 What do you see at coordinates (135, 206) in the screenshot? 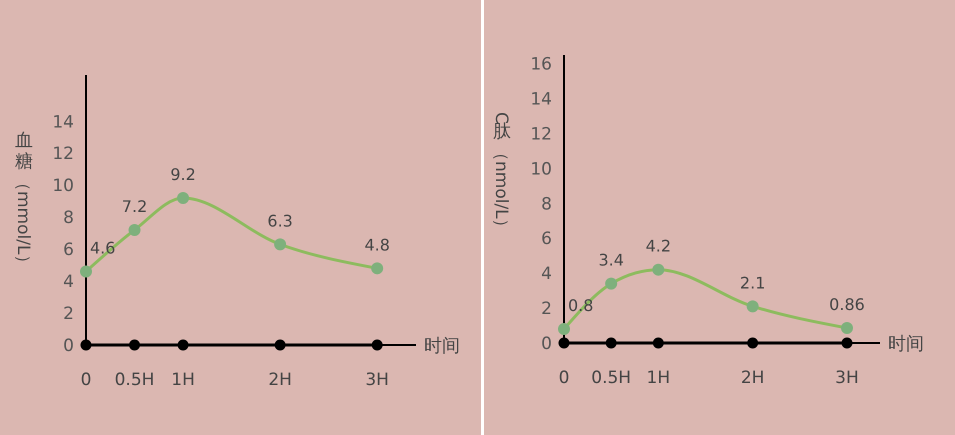
I see `data-label: 7.2` at bounding box center [135, 206].